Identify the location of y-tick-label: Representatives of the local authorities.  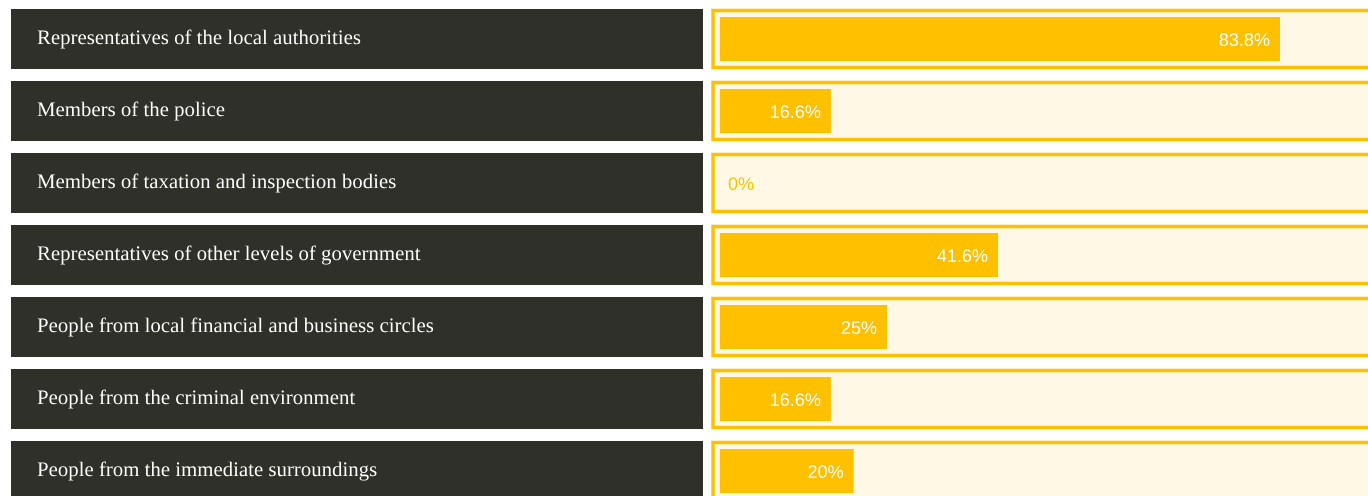
(199, 39).